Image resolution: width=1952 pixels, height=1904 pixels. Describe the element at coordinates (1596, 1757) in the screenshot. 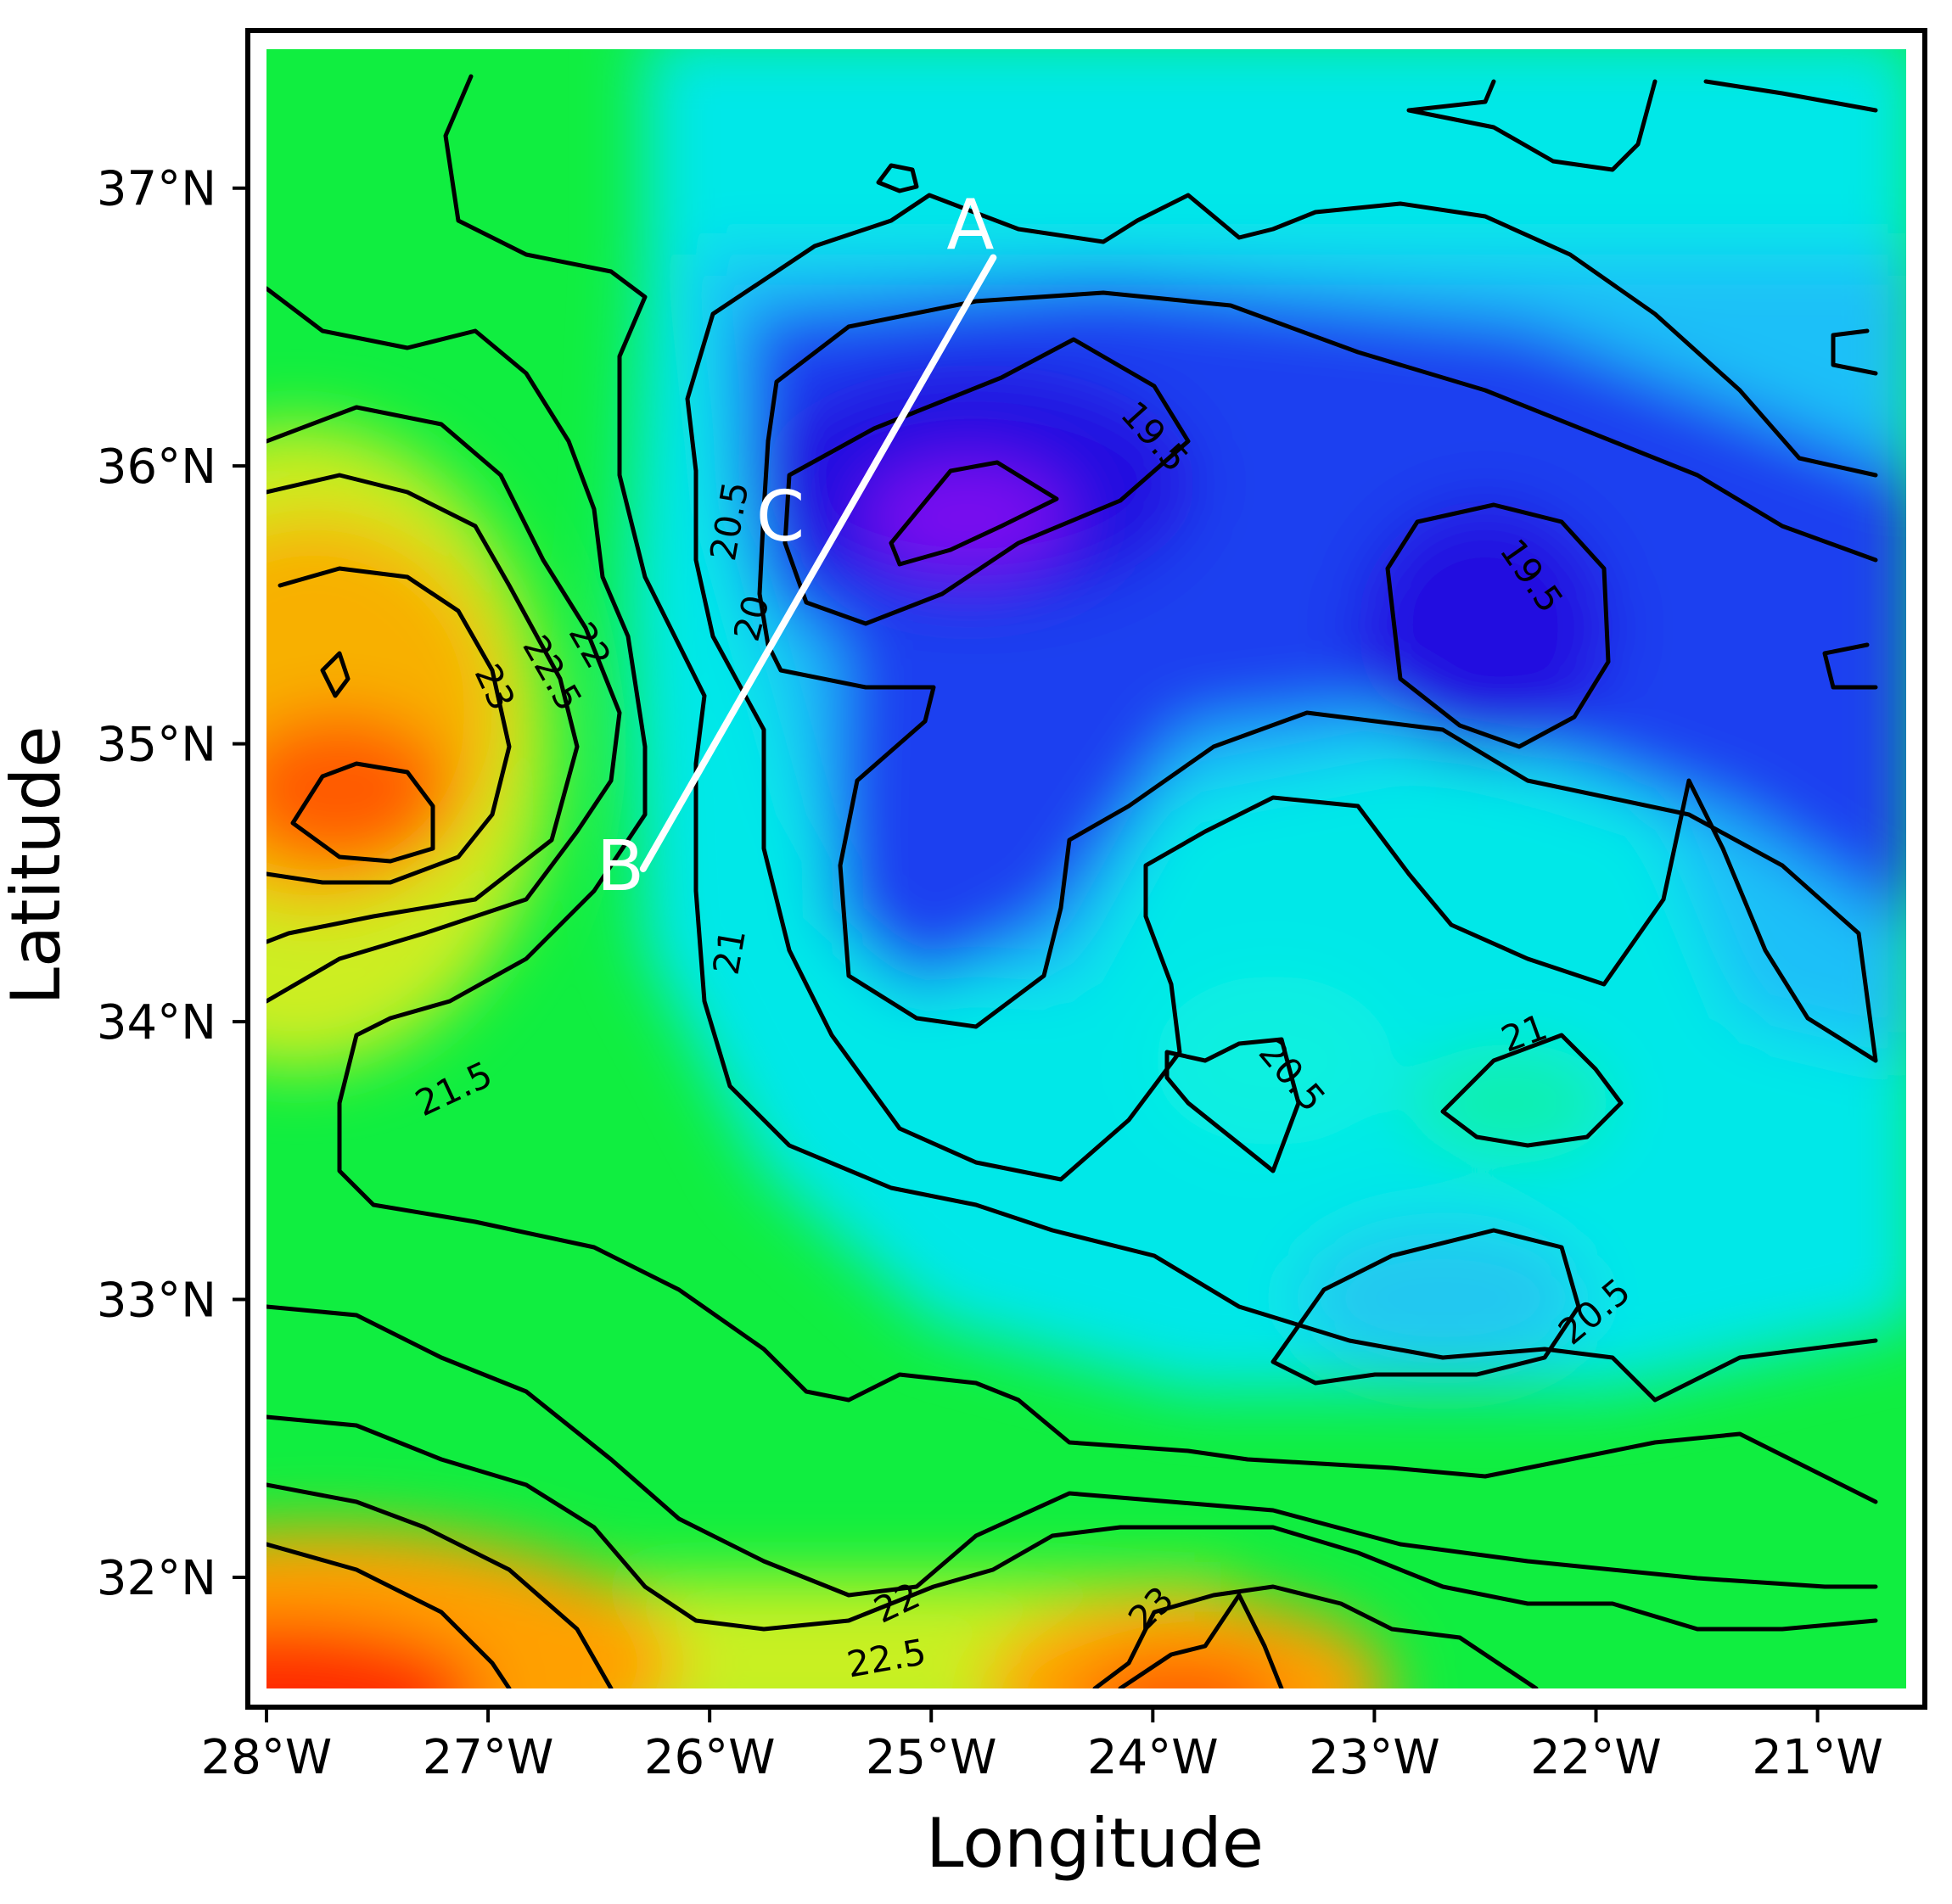

I see `x-tick-label: 22°W` at that location.